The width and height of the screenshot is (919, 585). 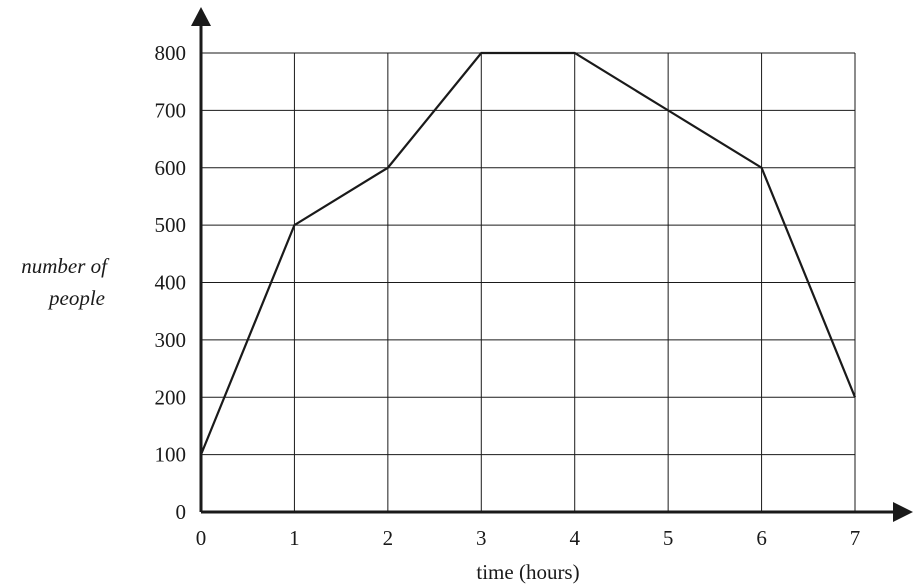 I want to click on y-tick-label: 700, so click(x=171, y=110).